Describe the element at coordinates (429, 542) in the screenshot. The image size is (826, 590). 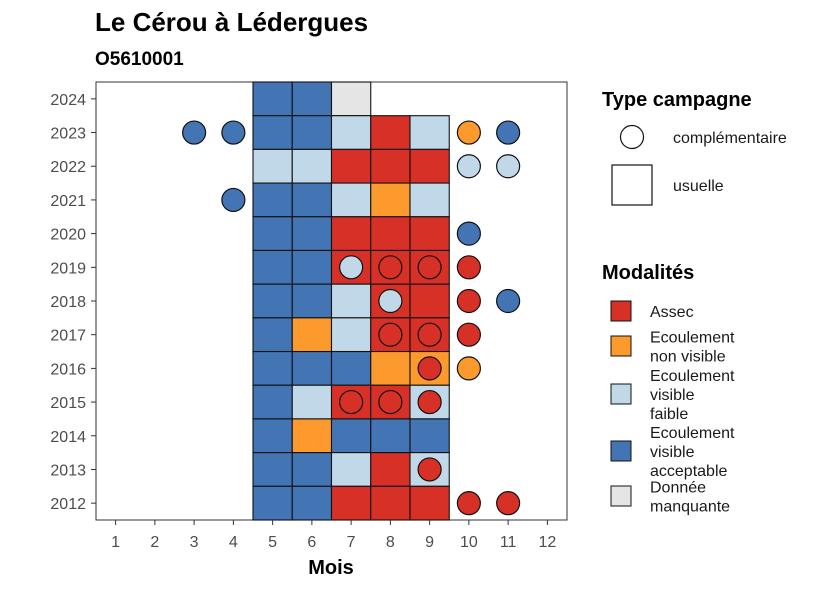
I see `x-tick-label: 9` at that location.